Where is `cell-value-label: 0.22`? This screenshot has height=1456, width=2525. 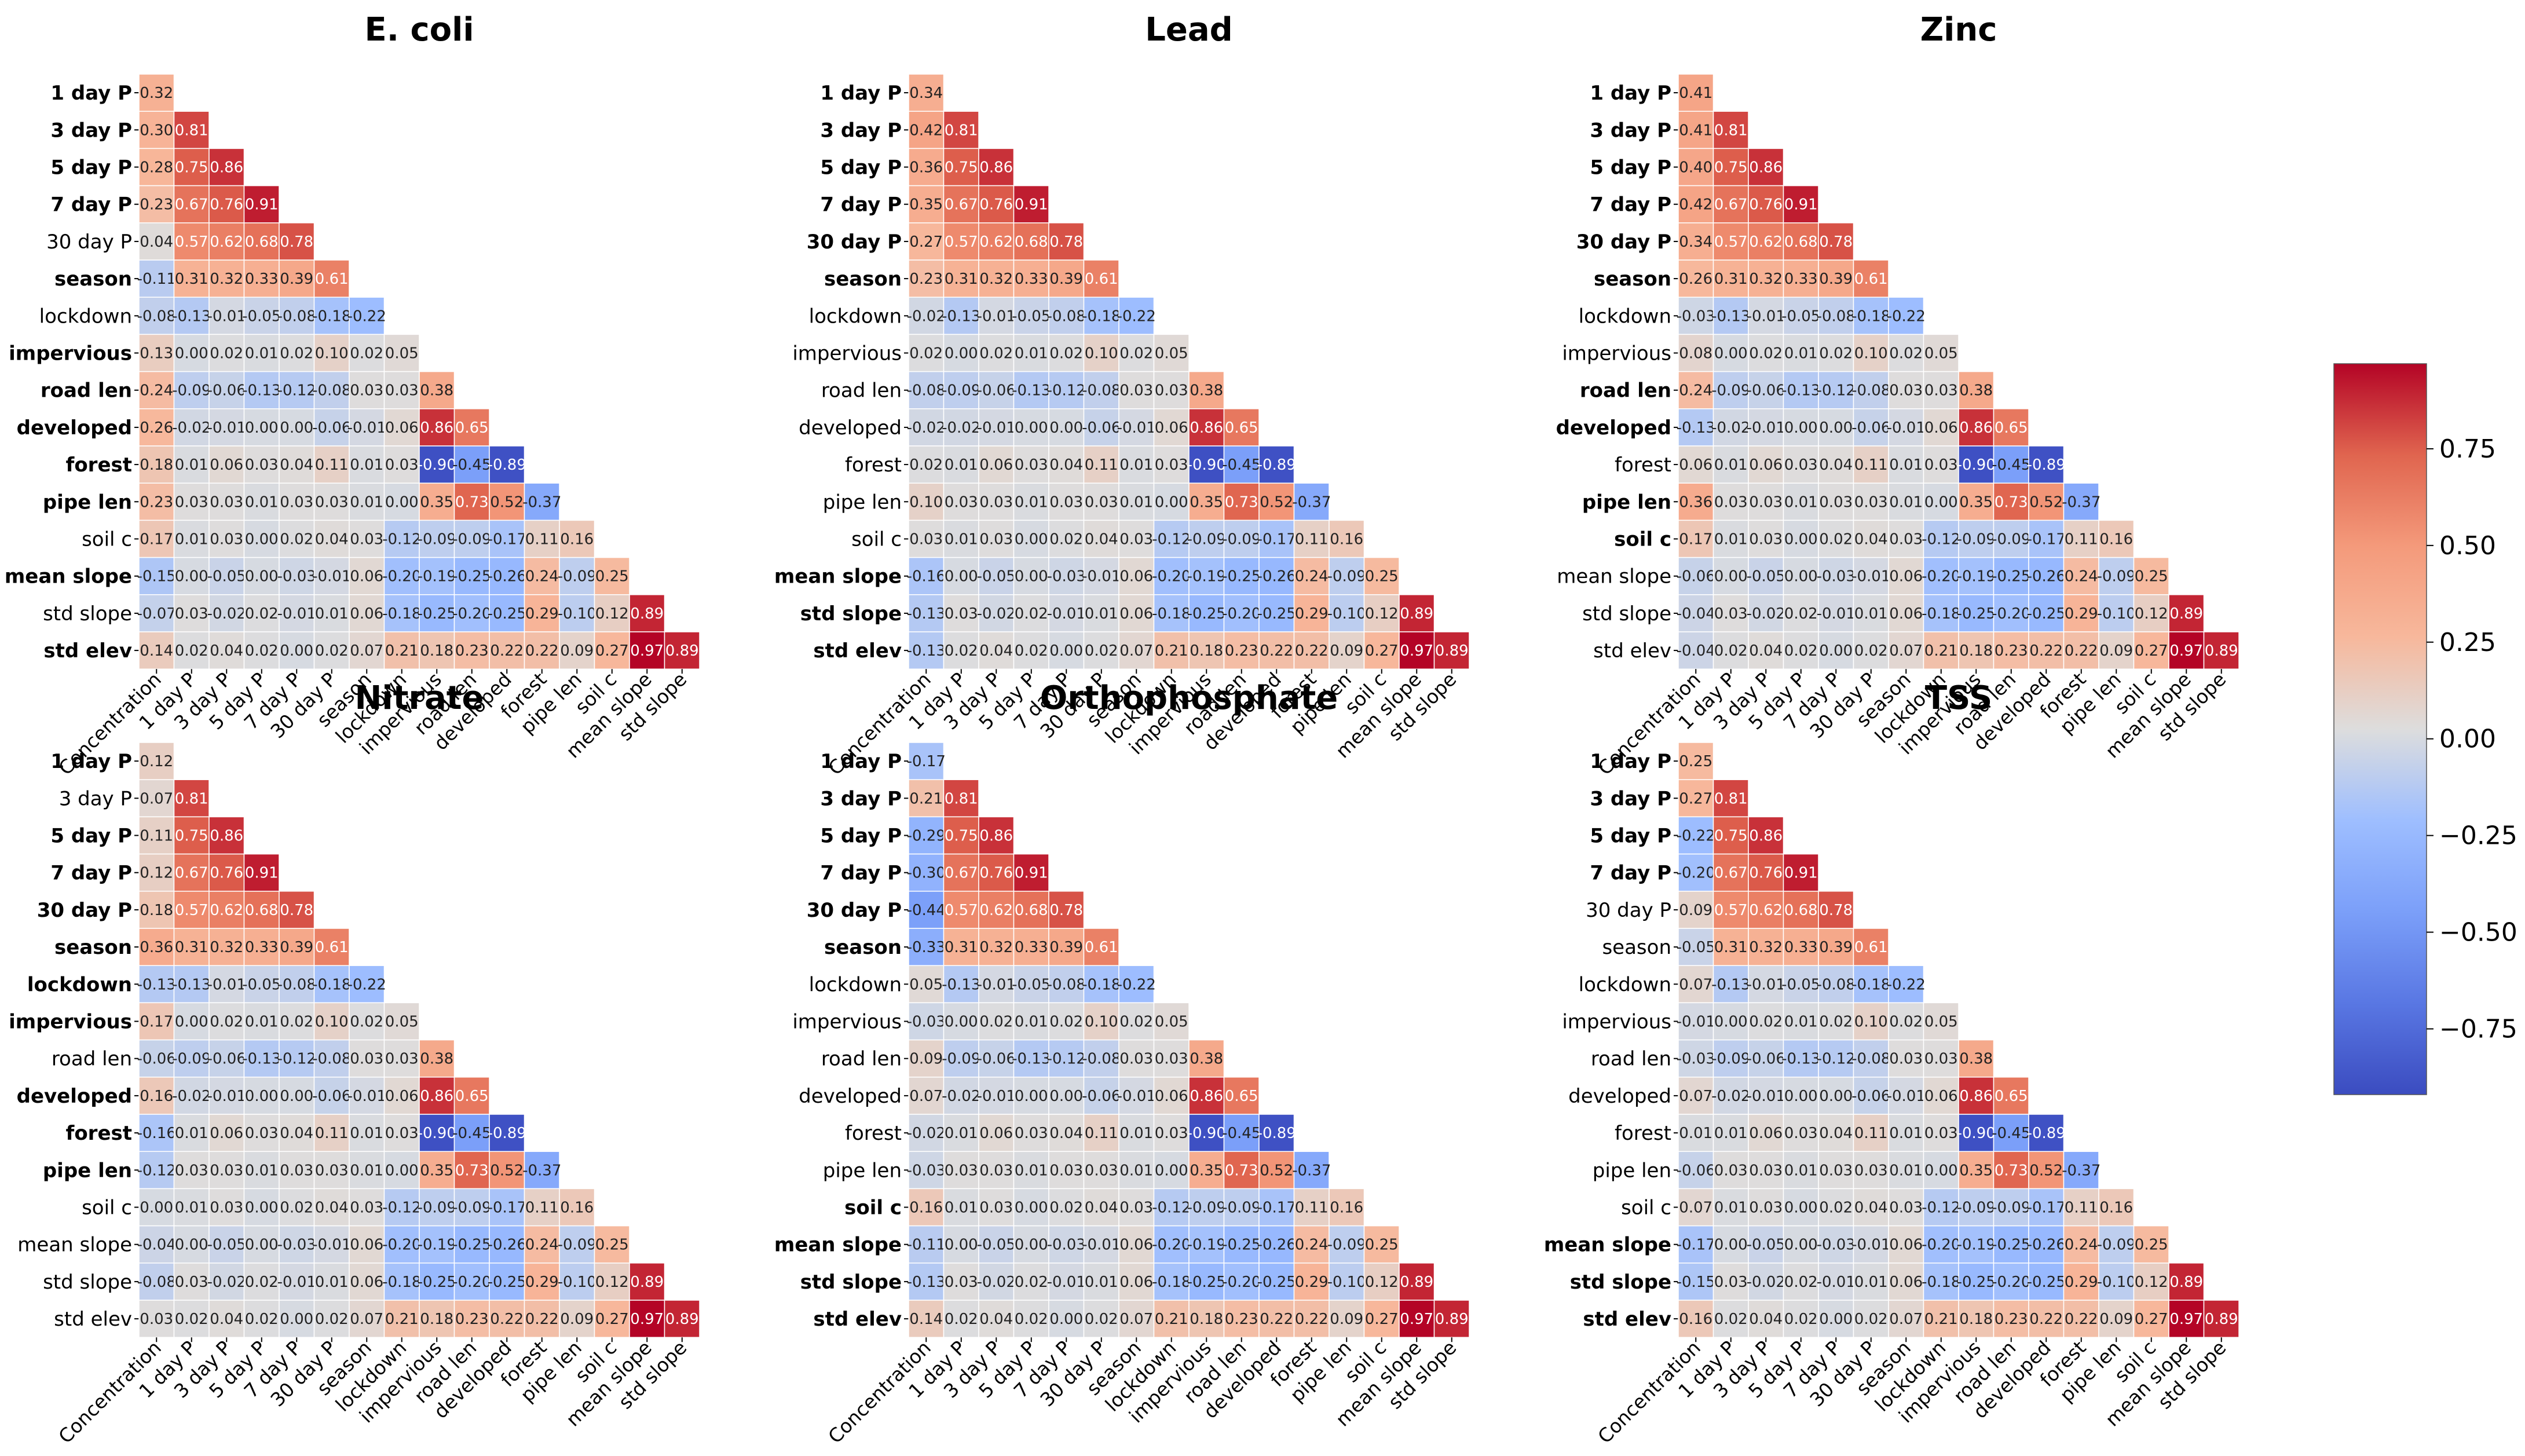 cell-value-label: 0.22 is located at coordinates (507, 1319).